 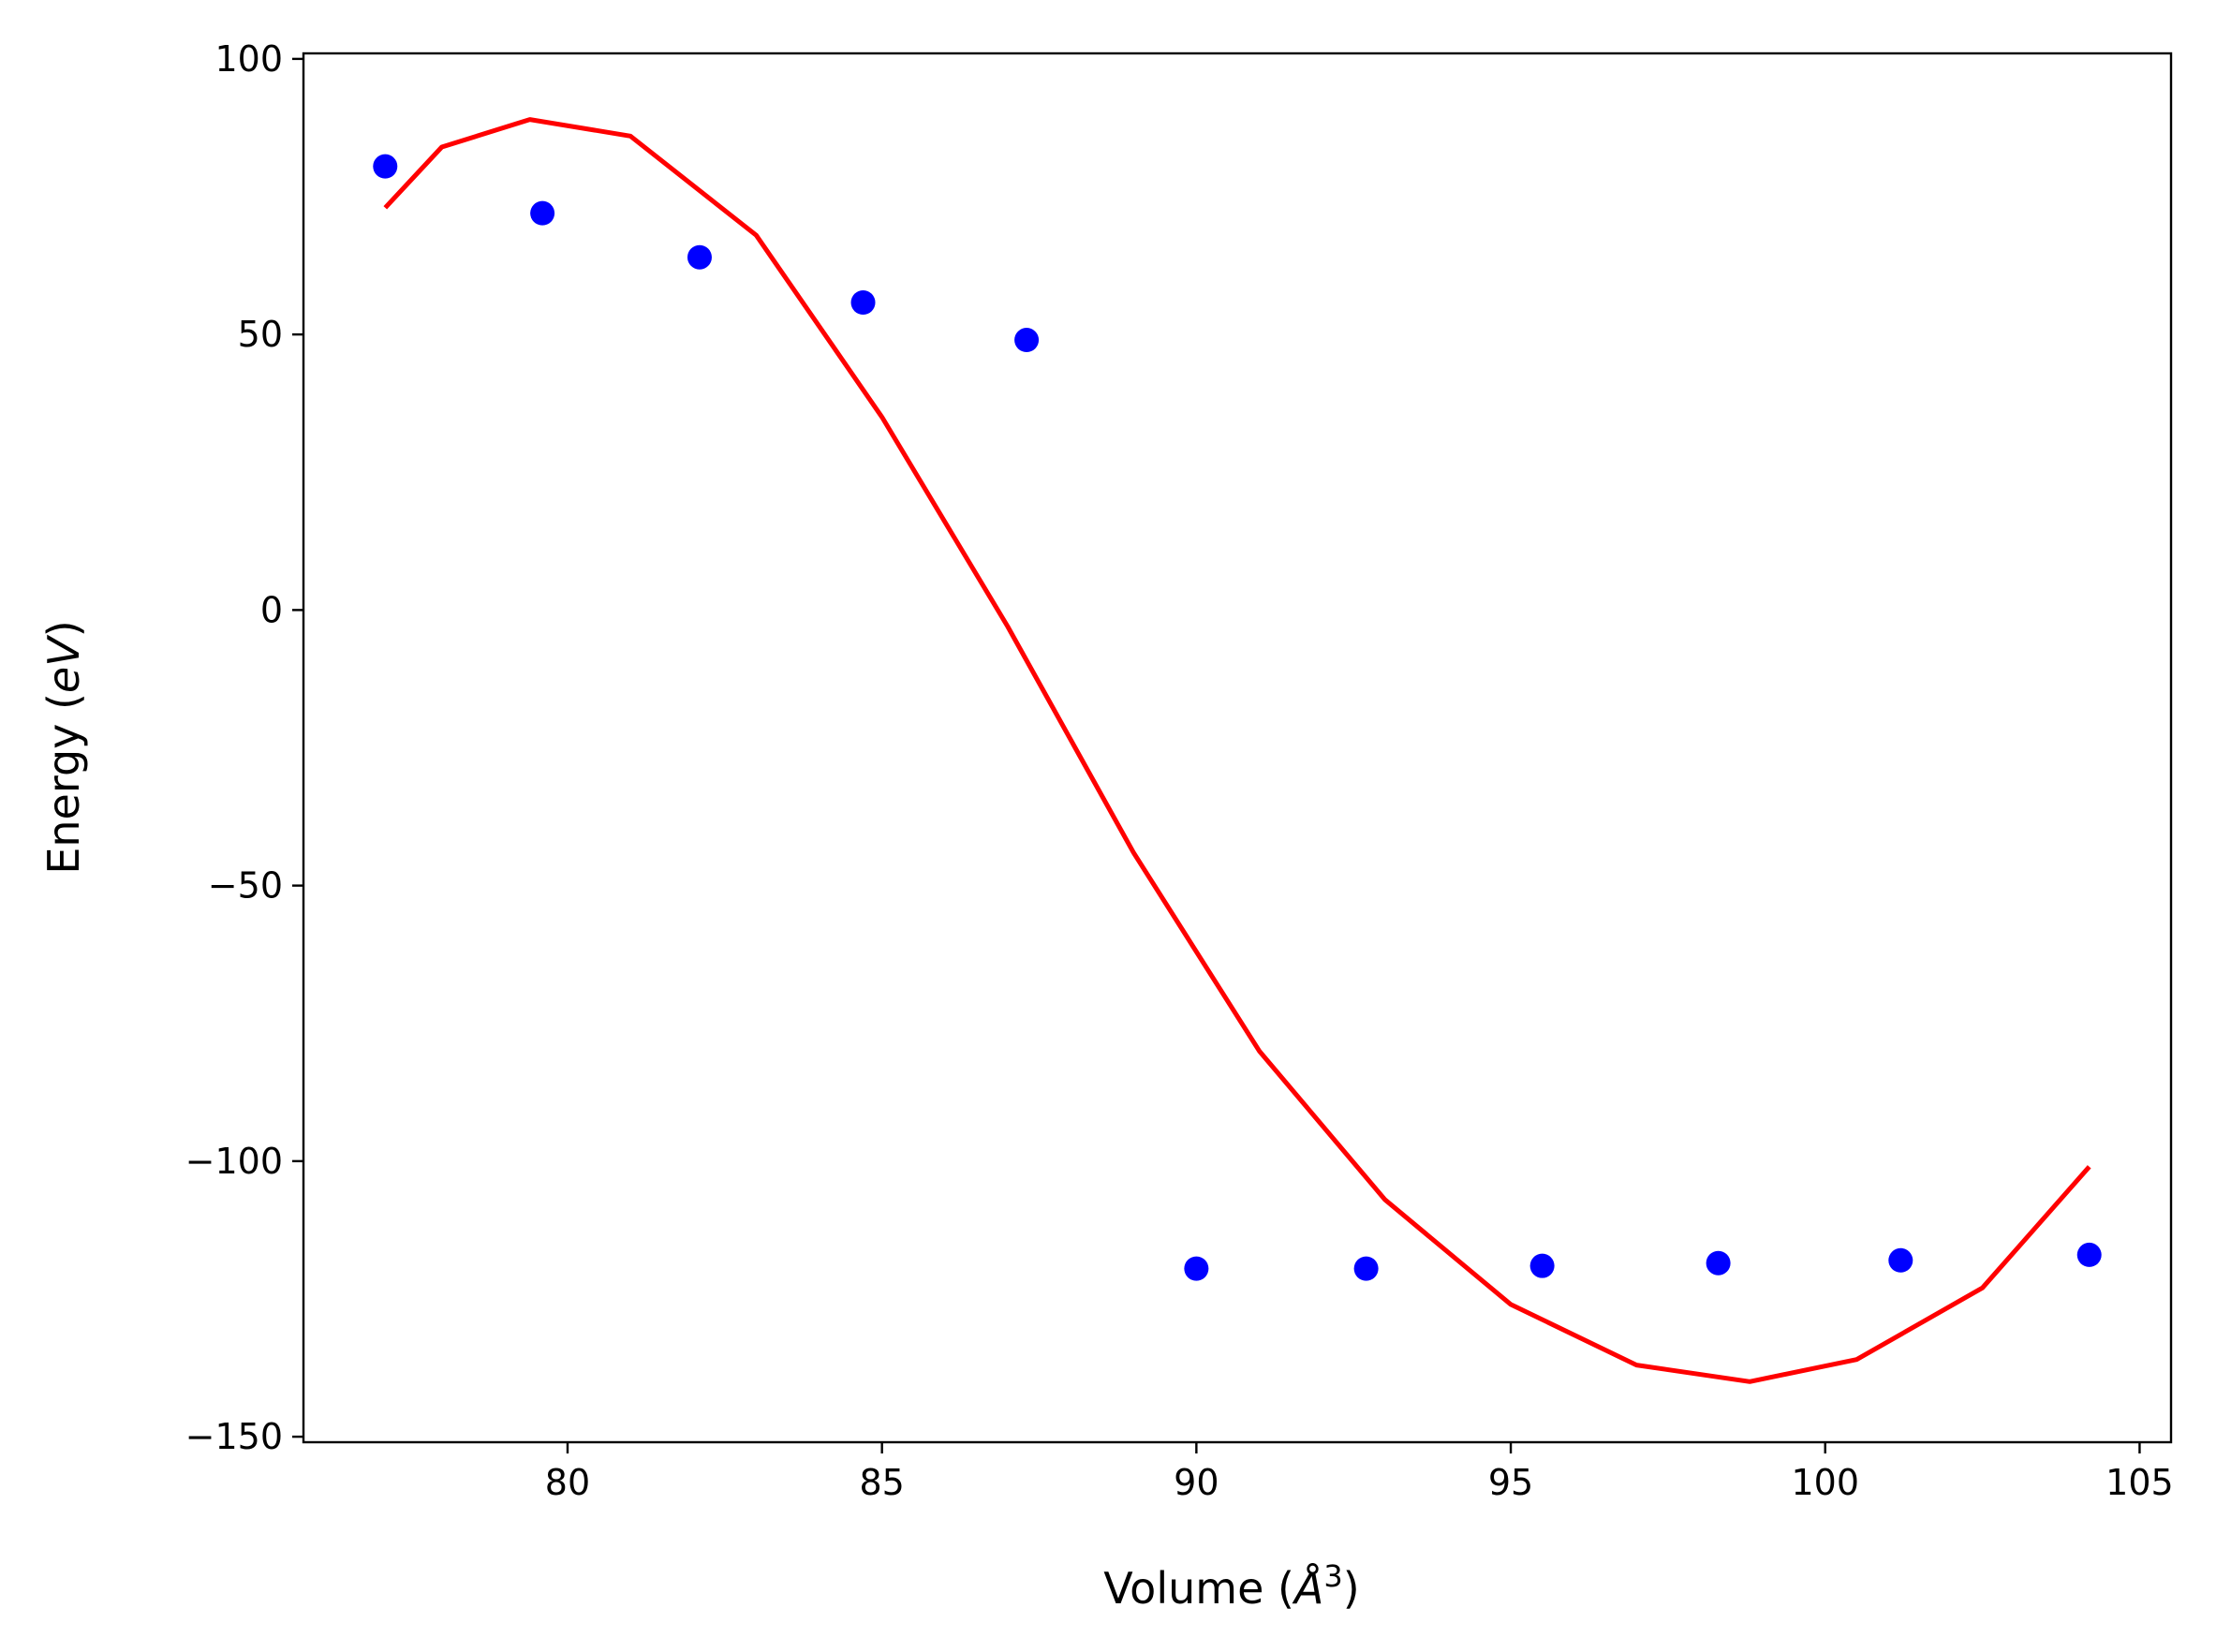 What do you see at coordinates (881, 1482) in the screenshot?
I see `x-tick-label: 85` at bounding box center [881, 1482].